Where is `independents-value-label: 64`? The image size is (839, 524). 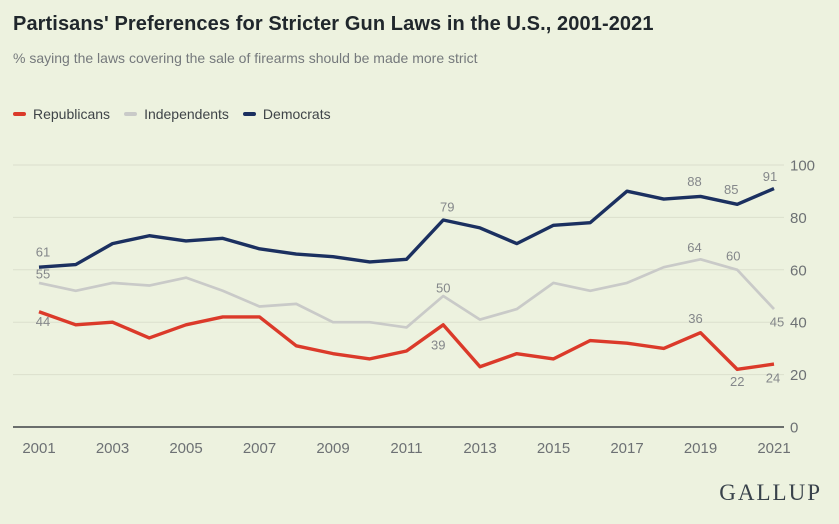
independents-value-label: 64 is located at coordinates (694, 247).